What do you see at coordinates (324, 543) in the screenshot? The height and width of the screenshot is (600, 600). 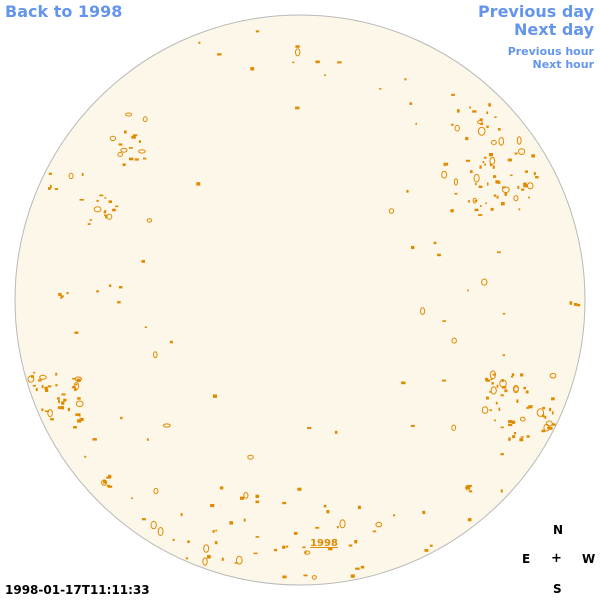 I see `year-link: 1998` at bounding box center [324, 543].